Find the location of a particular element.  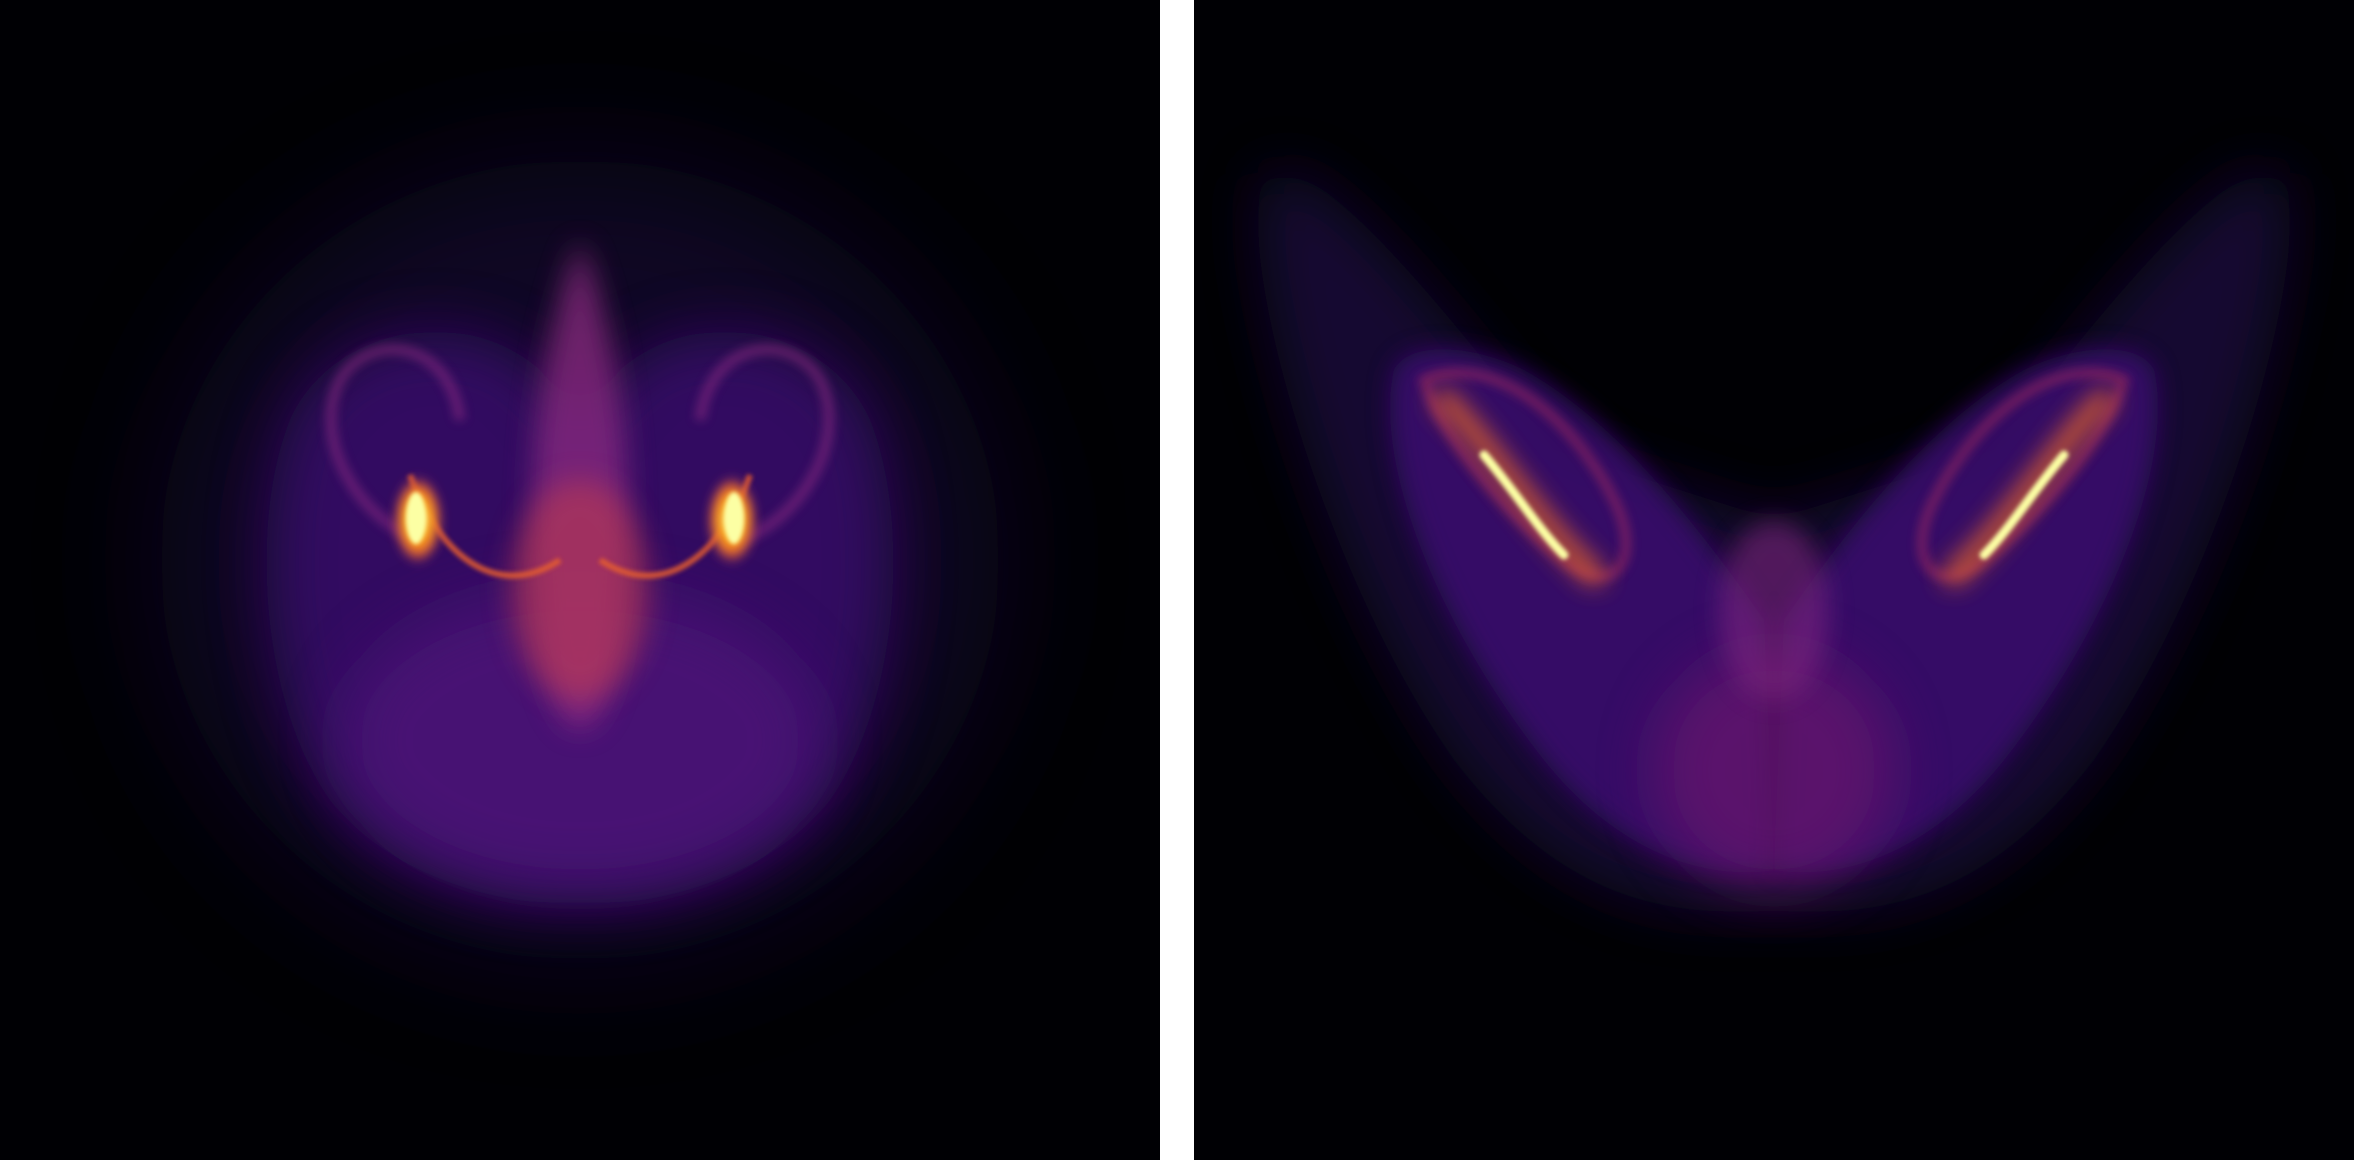

right-lobe-arc is located at coordinates (764, 444).